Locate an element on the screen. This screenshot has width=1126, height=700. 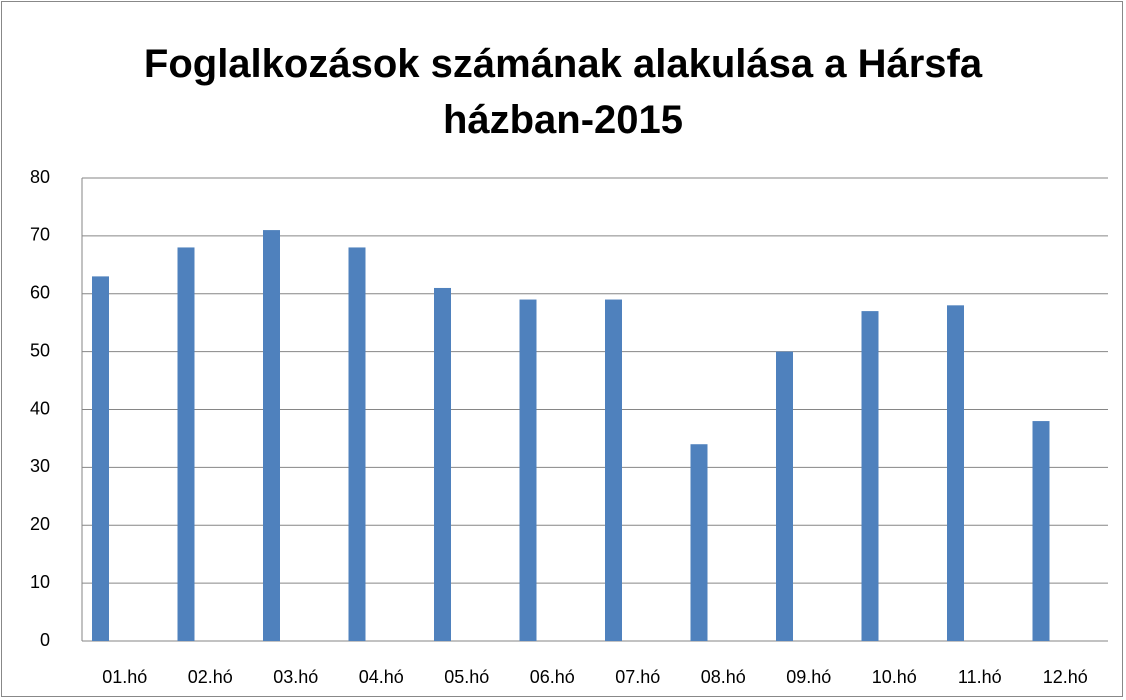
x-tick-label: 06.hó is located at coordinates (552, 677).